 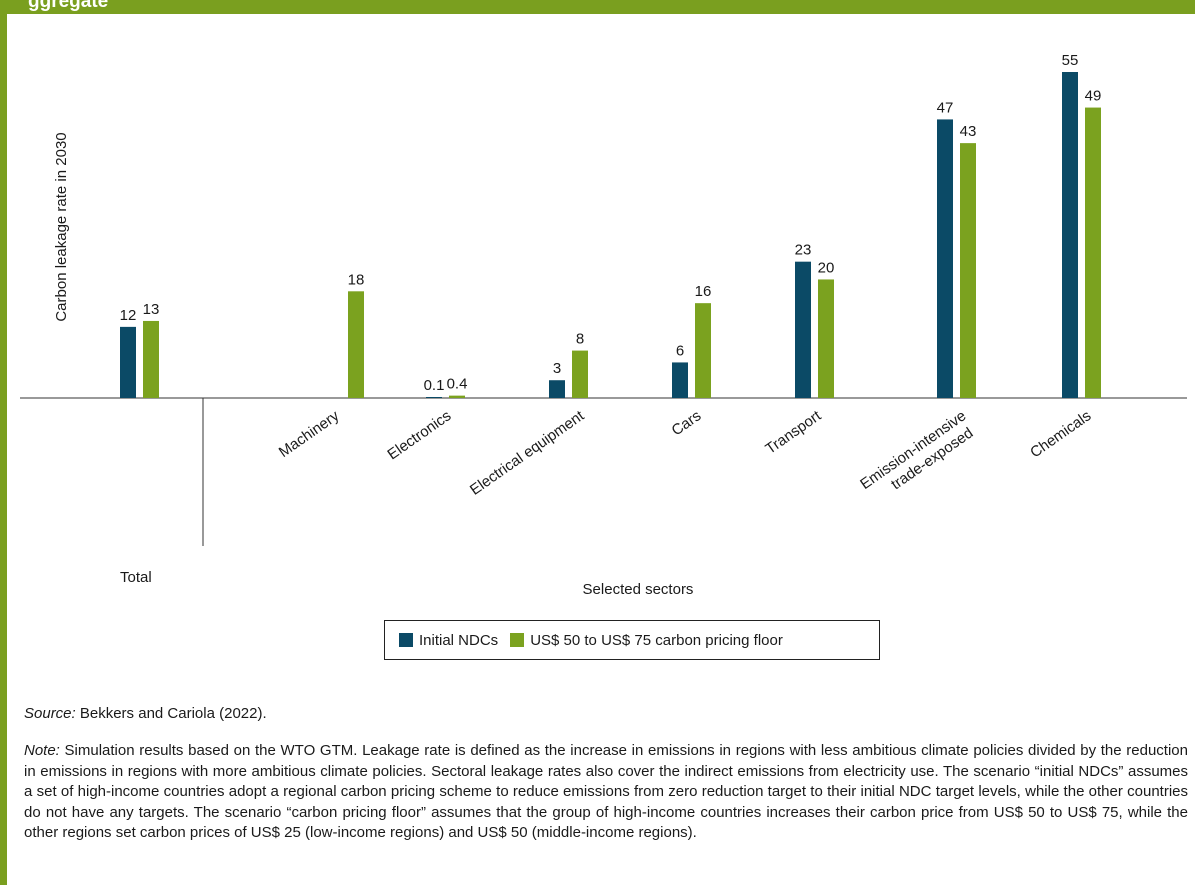 I want to click on data-label-pricing-floor-3: 8, so click(x=580, y=339).